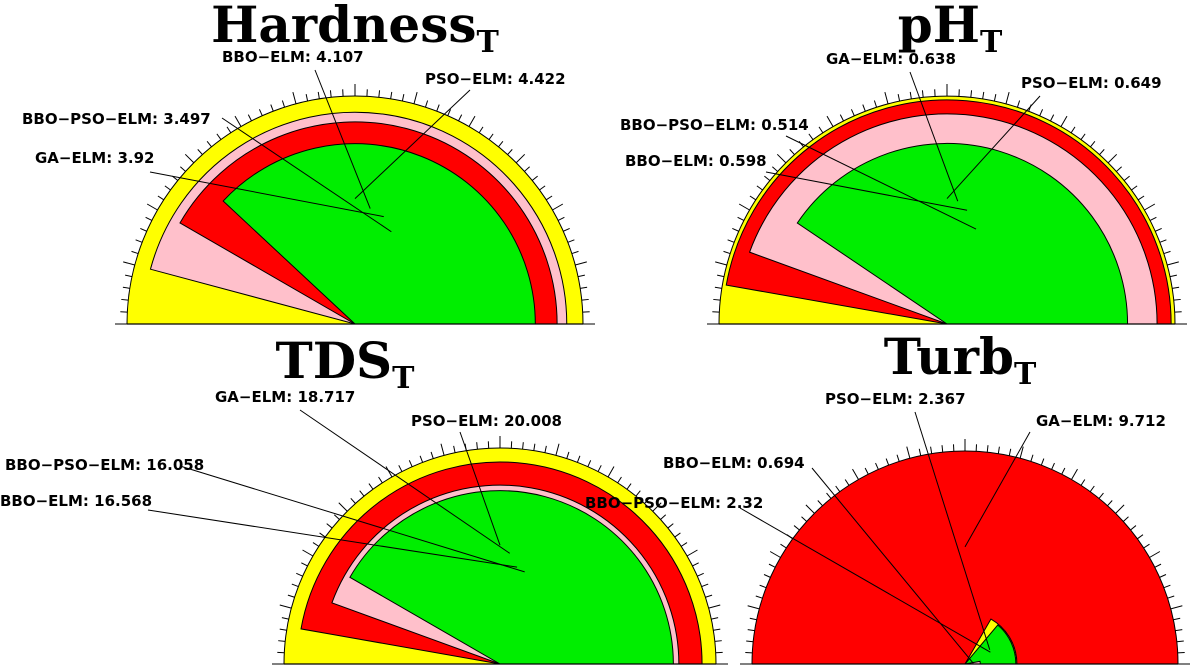  Describe the element at coordinates (379, 234) in the screenshot. I see `sector-bbo-pso-elm` at that location.